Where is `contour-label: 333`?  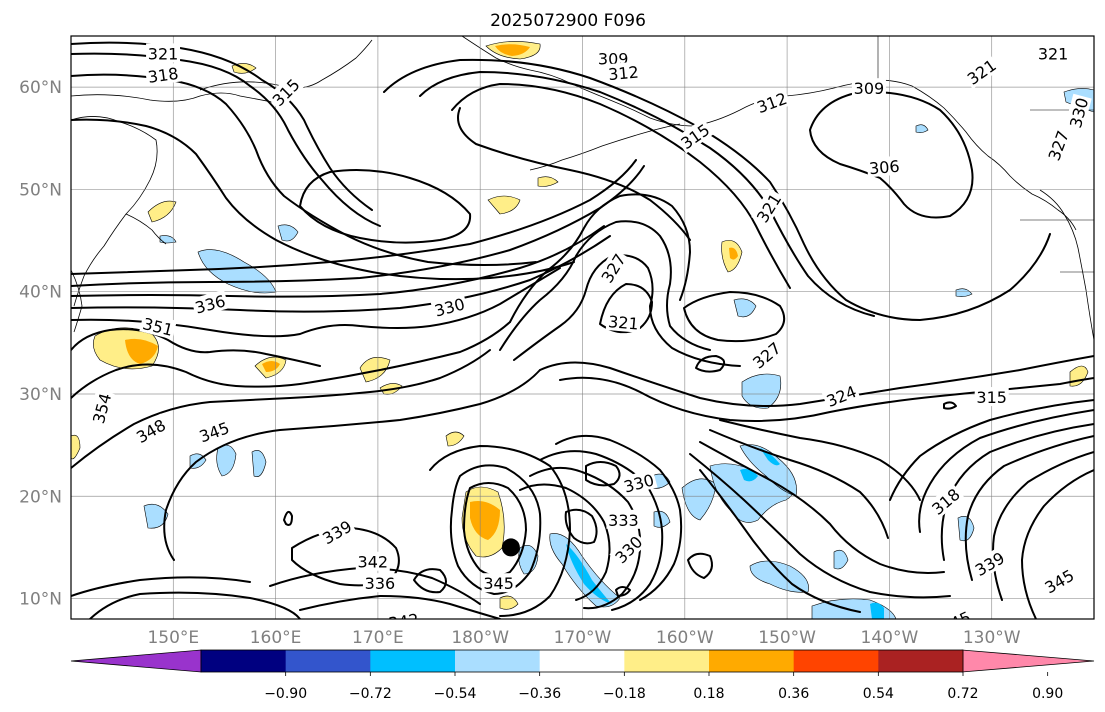 contour-label: 333 is located at coordinates (623, 519).